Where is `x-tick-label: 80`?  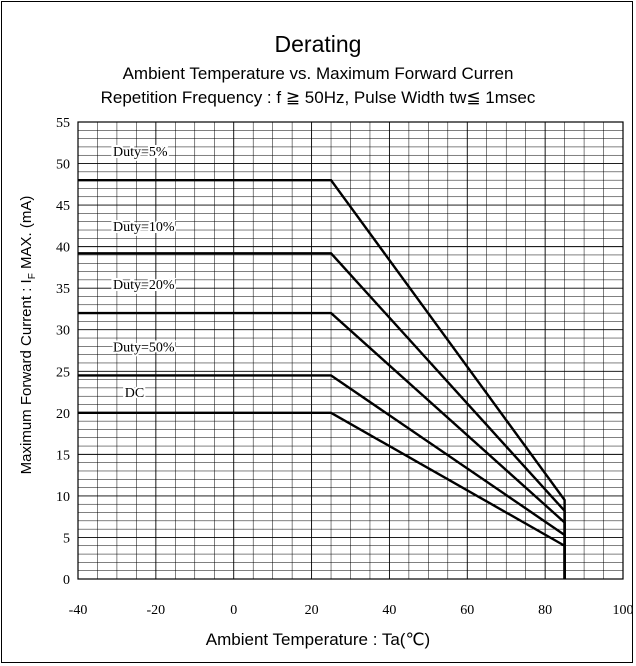 x-tick-label: 80 is located at coordinates (545, 610).